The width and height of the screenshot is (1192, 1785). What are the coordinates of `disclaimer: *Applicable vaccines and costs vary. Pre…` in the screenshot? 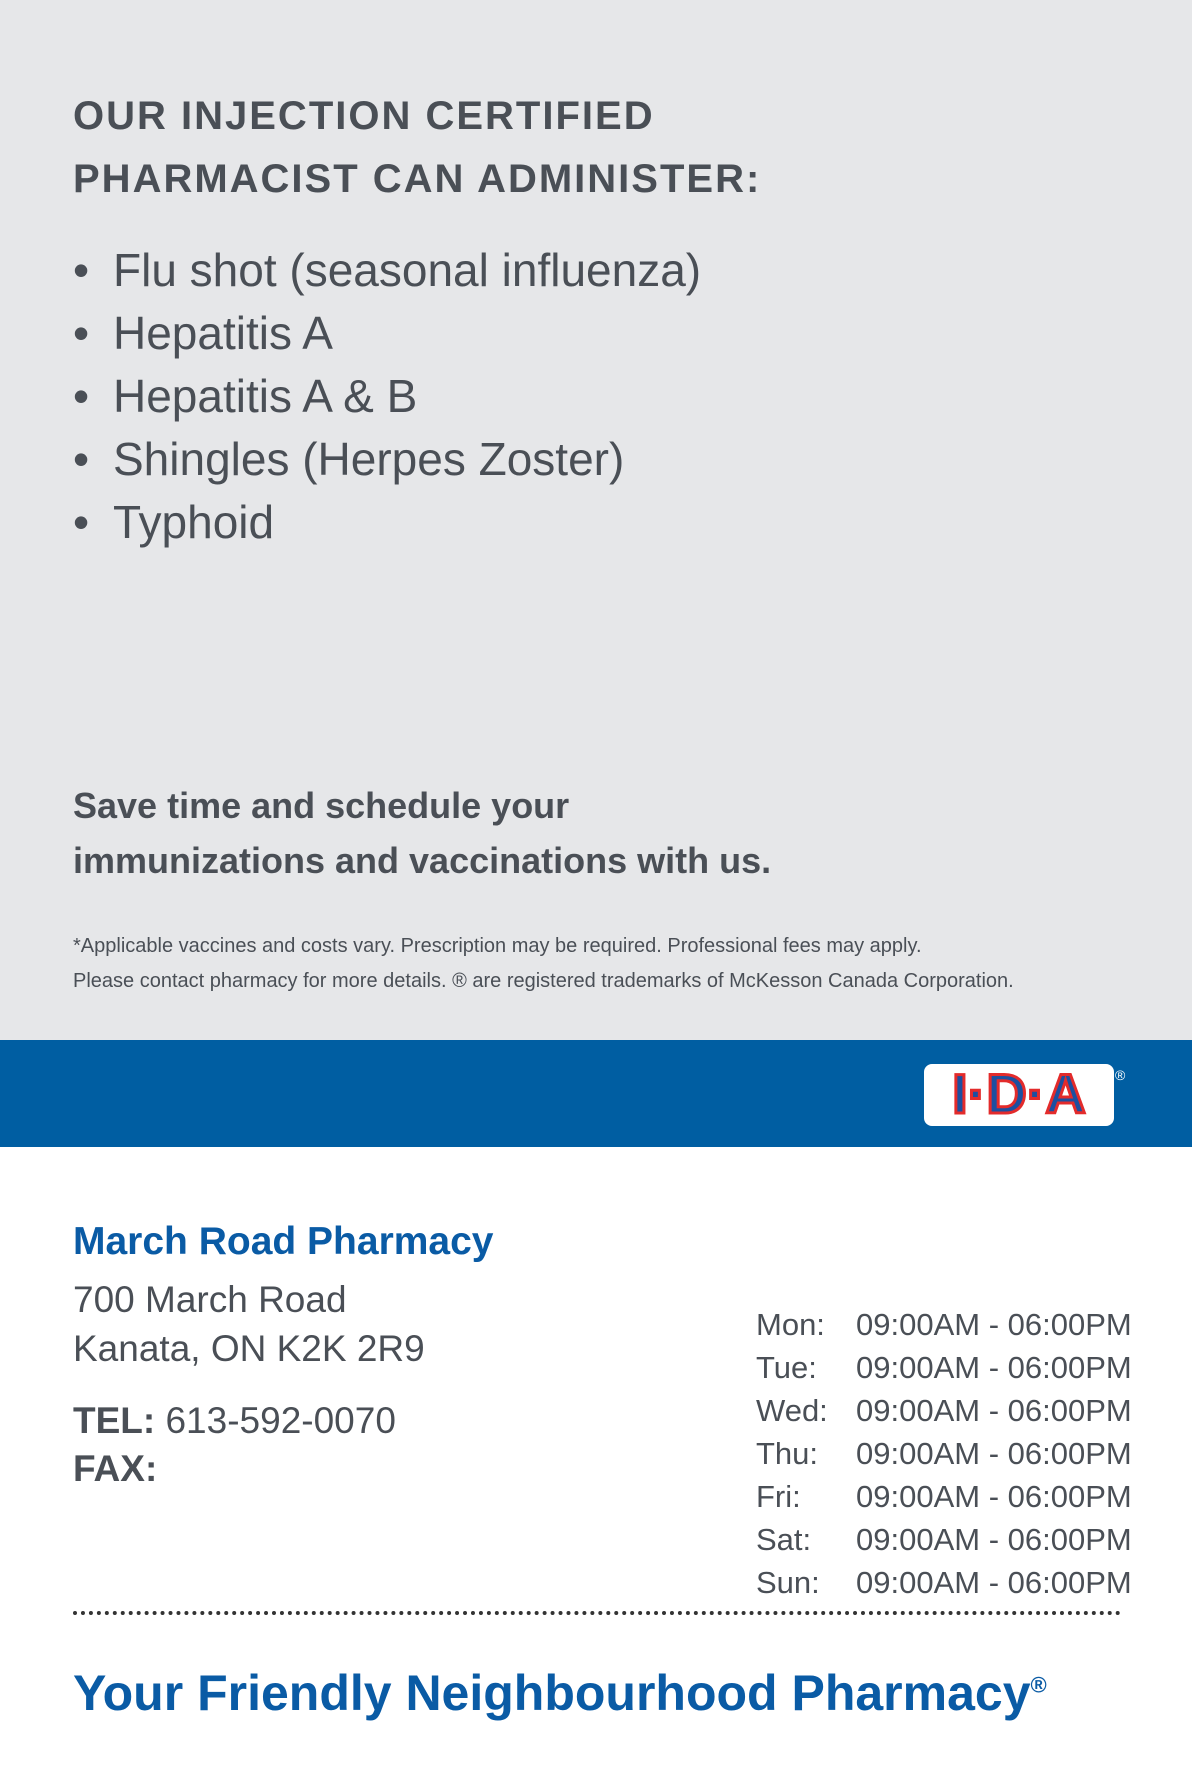 It's located at (497, 946).